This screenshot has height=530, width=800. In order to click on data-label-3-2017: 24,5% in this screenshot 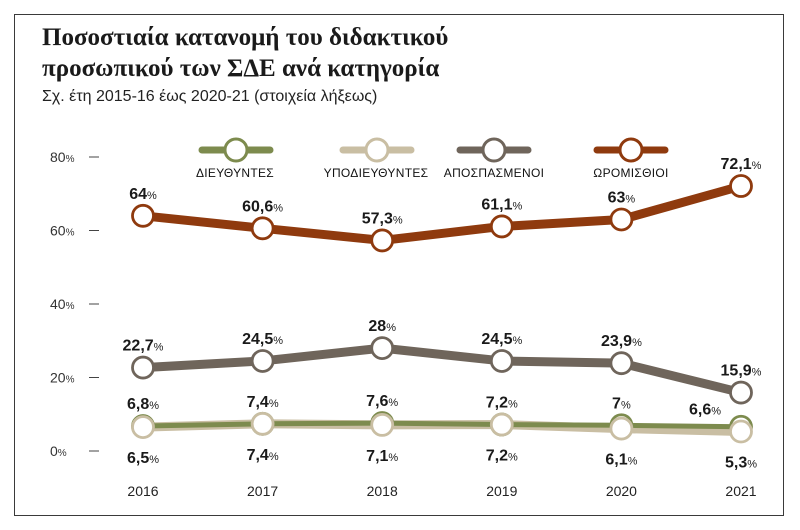, I will do `click(262, 339)`.